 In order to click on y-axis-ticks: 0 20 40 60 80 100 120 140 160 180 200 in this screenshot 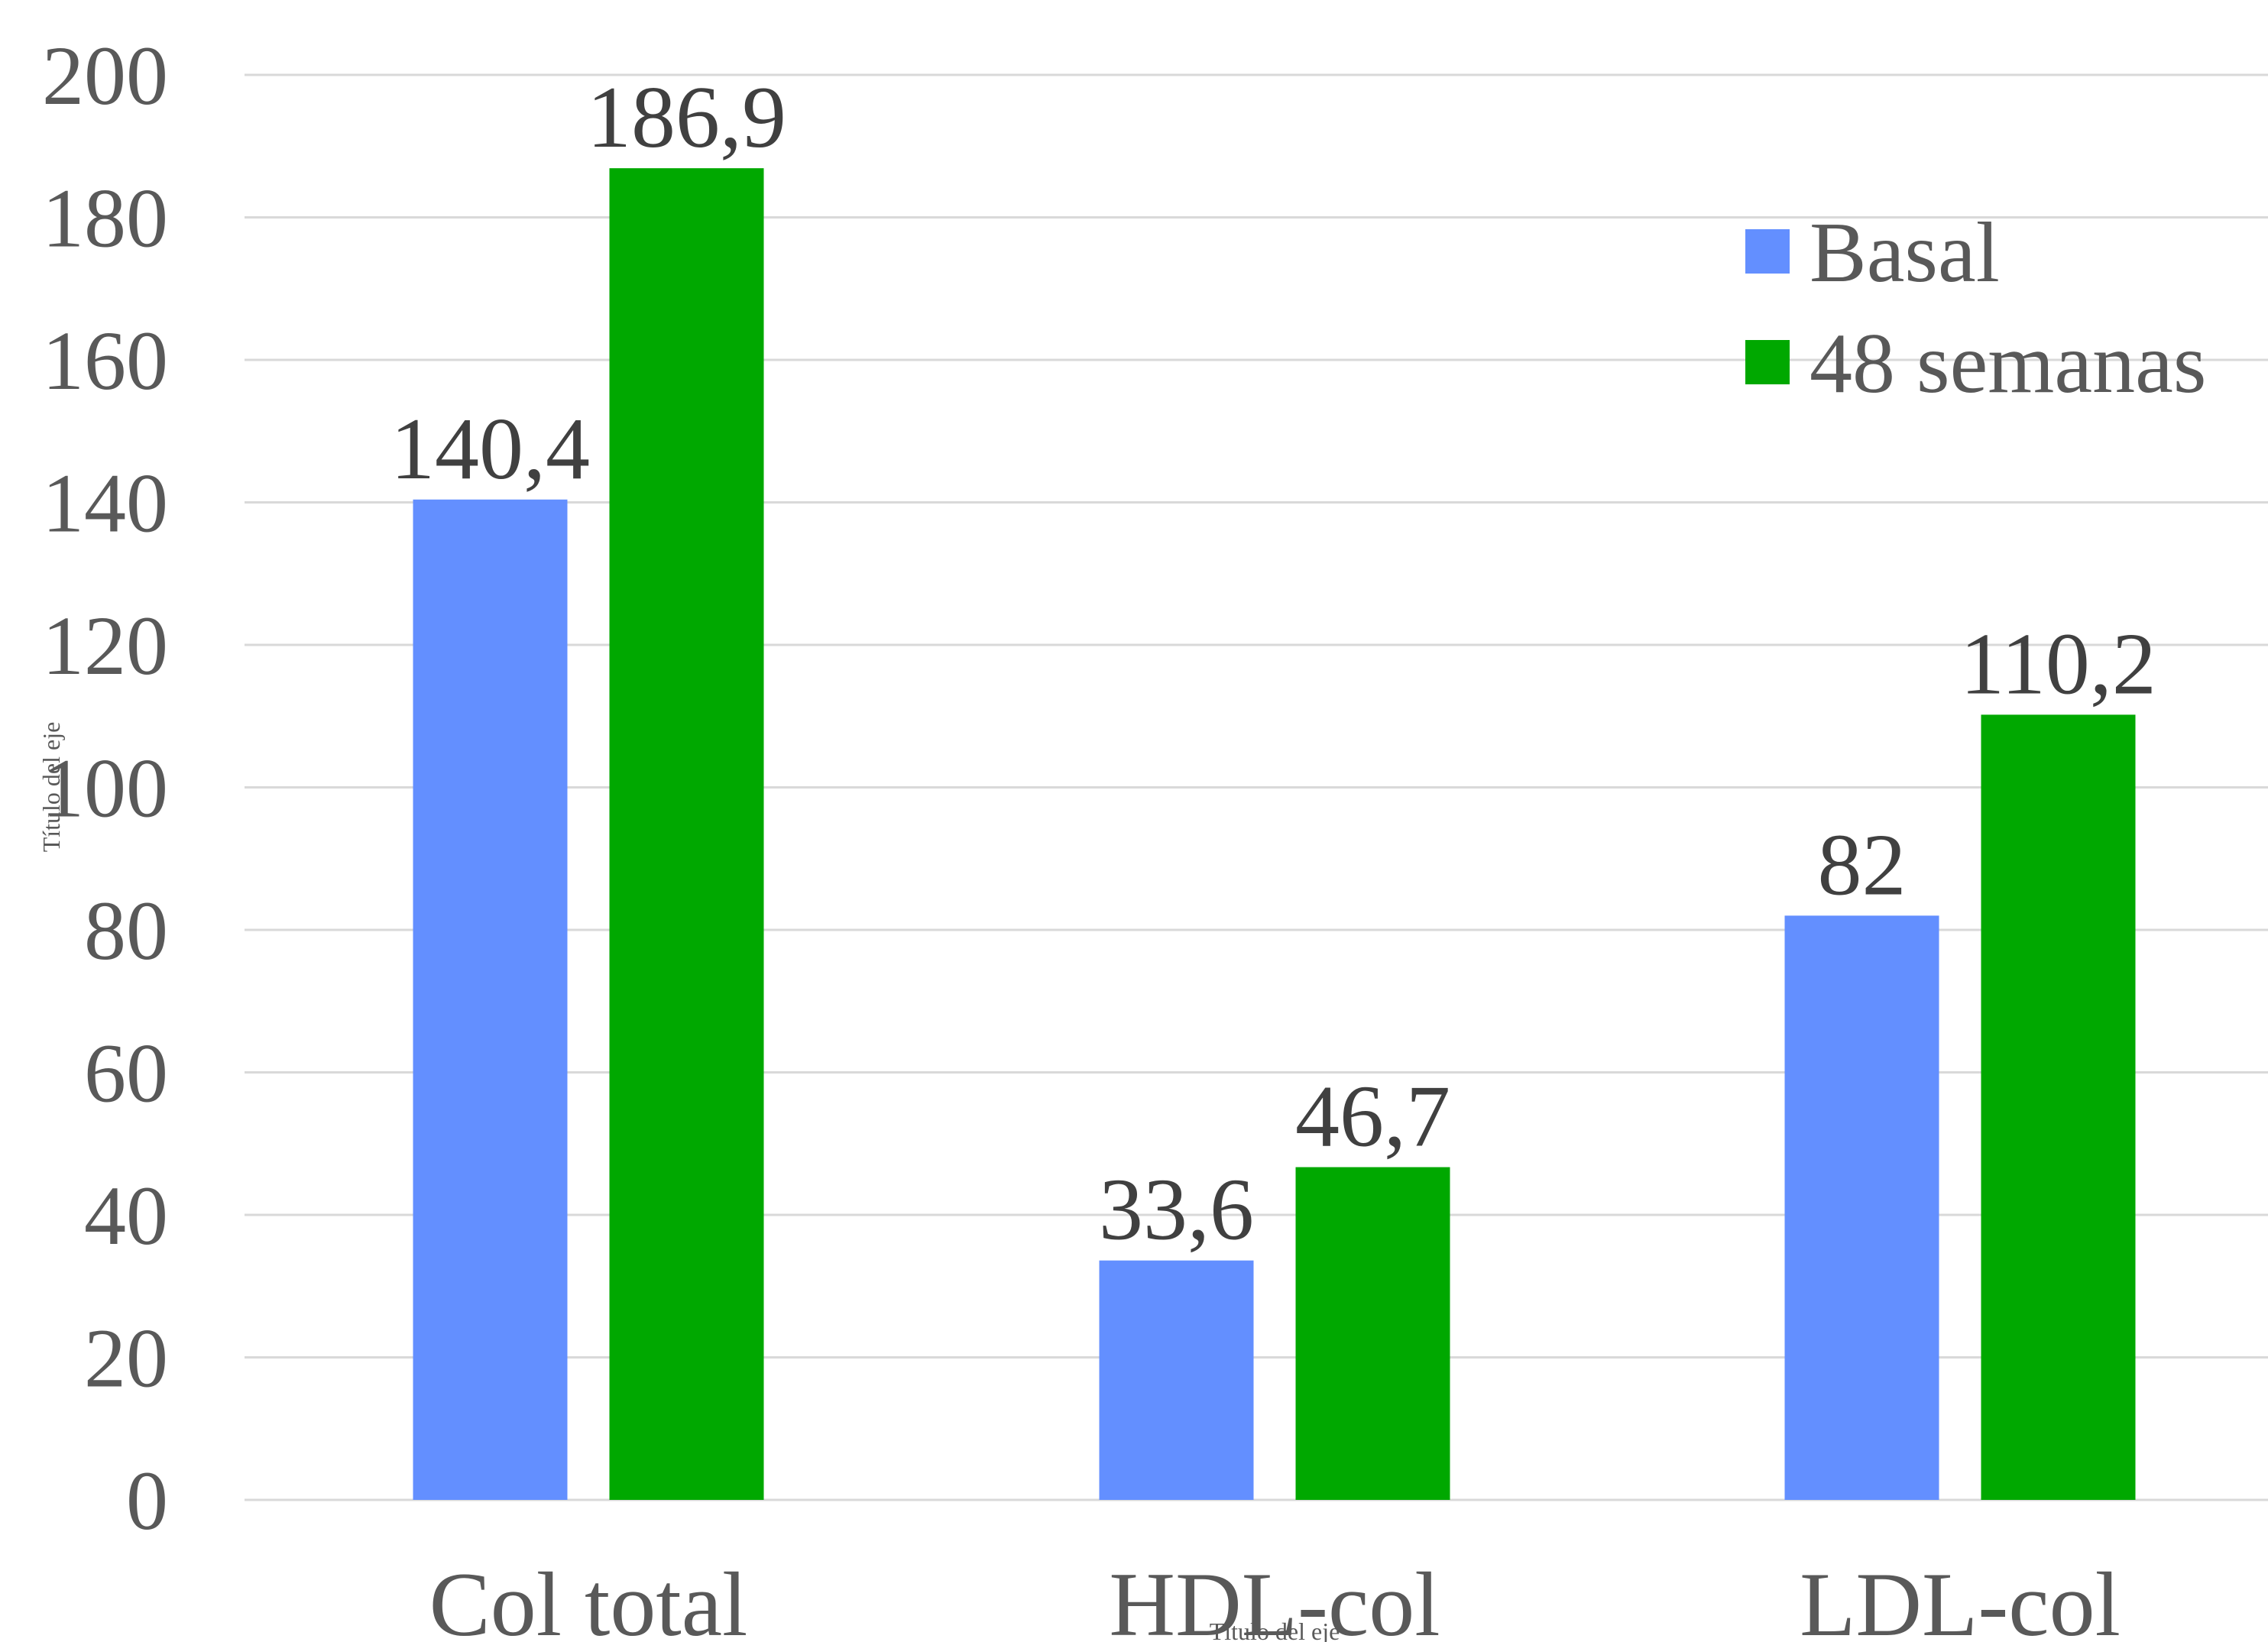, I will do `click(105, 788)`.